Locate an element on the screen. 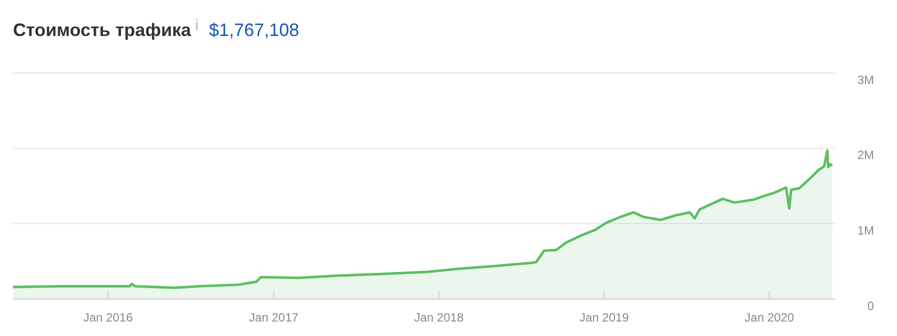 This screenshot has height=336, width=897. chart-title: Стоимость трафика is located at coordinates (102, 30).